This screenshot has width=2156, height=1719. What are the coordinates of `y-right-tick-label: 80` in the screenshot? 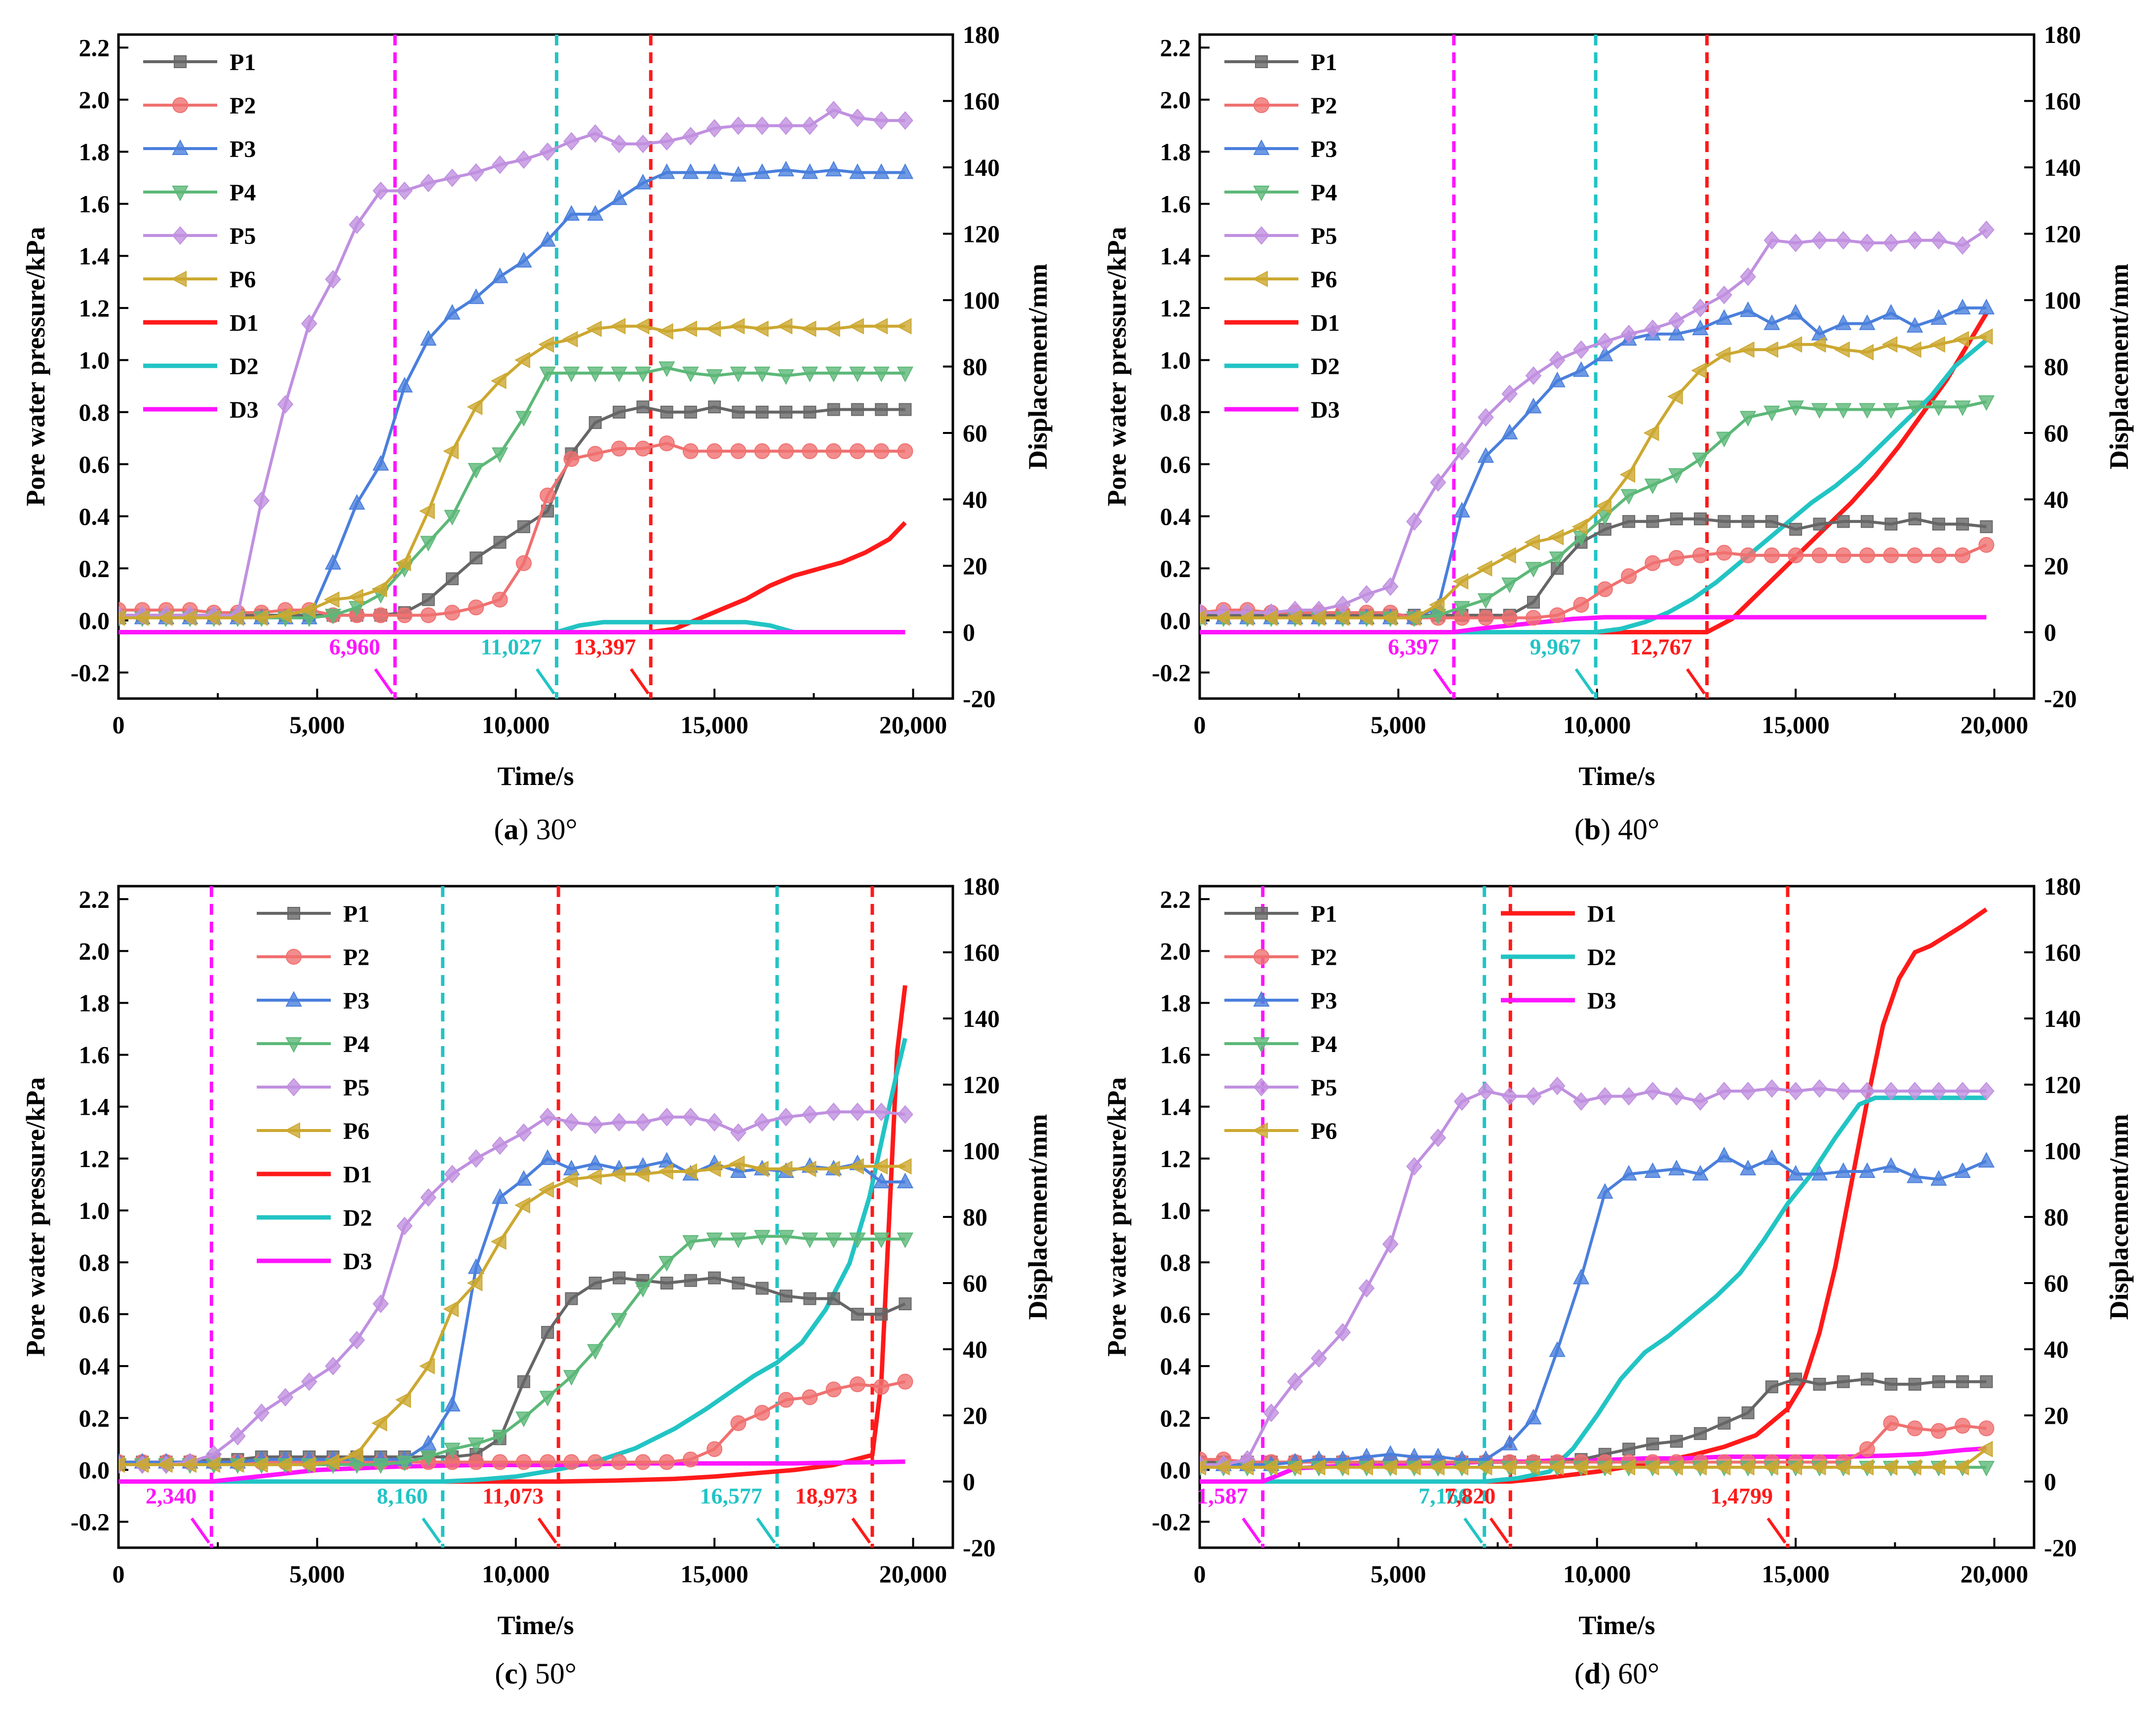 It's located at (975, 1217).